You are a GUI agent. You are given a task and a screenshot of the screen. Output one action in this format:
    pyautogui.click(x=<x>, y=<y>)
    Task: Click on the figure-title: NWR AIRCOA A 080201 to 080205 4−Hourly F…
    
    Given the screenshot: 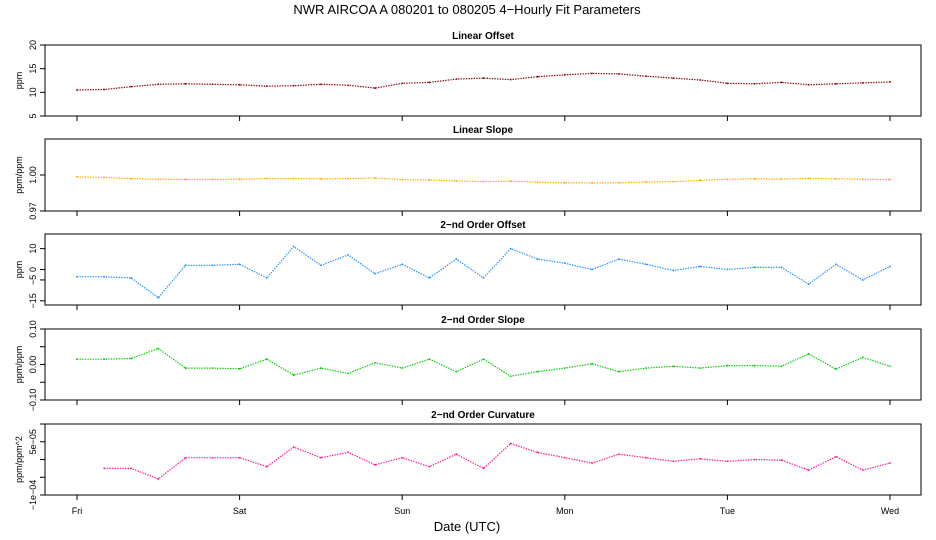 What is the action you would take?
    pyautogui.click(x=467, y=9)
    